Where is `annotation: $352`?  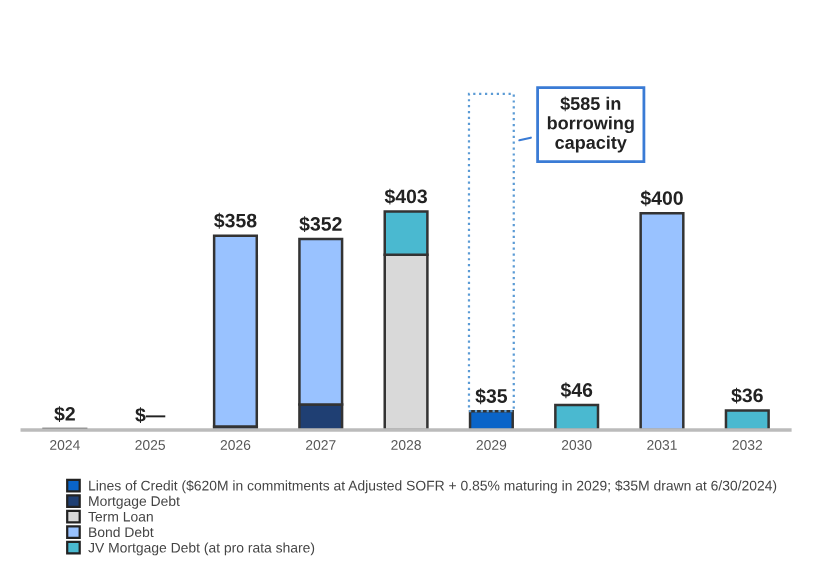 annotation: $352 is located at coordinates (320, 224).